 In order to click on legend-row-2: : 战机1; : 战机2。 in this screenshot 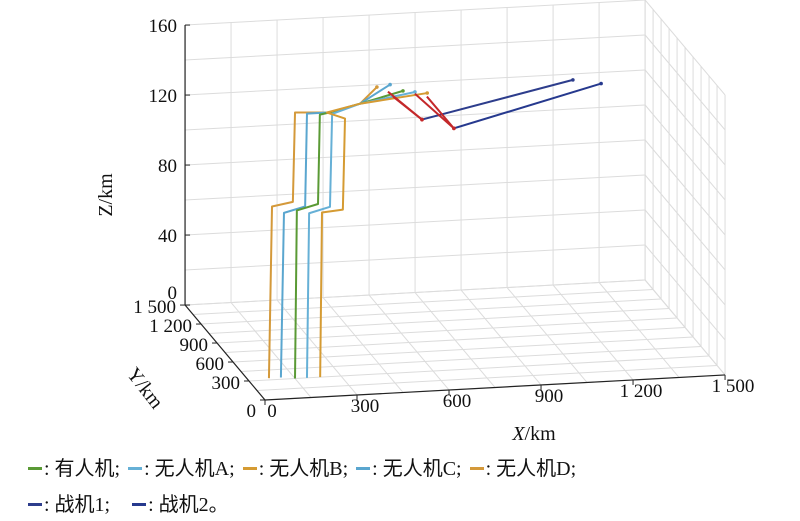, I will do `click(132, 502)`.